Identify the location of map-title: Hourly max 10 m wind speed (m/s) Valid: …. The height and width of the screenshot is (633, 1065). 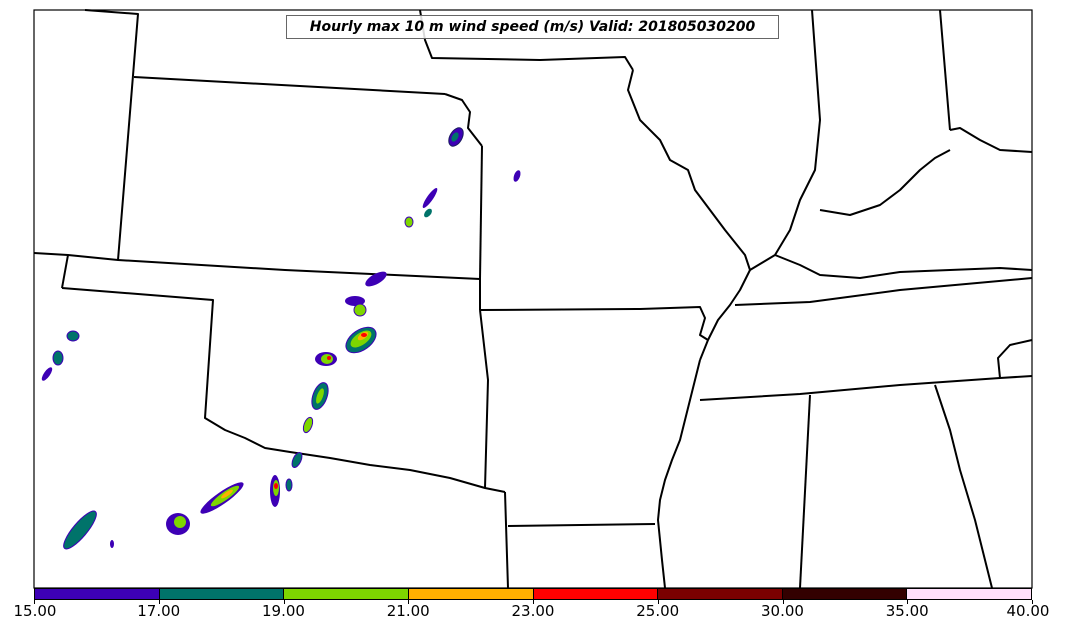
(532, 27).